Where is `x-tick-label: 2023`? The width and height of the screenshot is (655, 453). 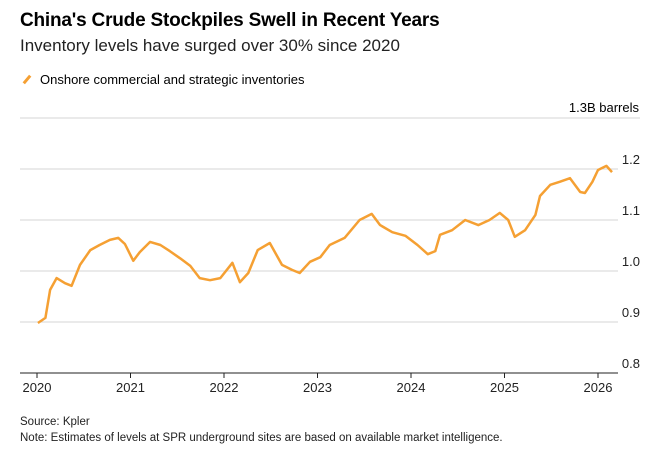 x-tick-label: 2023 is located at coordinates (317, 387).